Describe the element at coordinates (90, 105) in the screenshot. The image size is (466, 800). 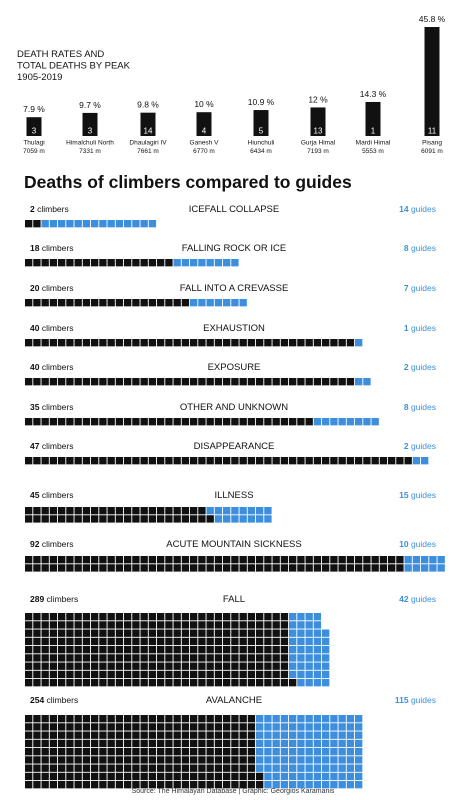
I see `peak-rate-label: 9.7 %` at that location.